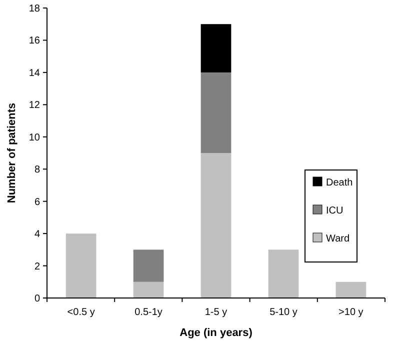 The height and width of the screenshot is (343, 397). I want to click on y-tick-label: 10, so click(34, 138).